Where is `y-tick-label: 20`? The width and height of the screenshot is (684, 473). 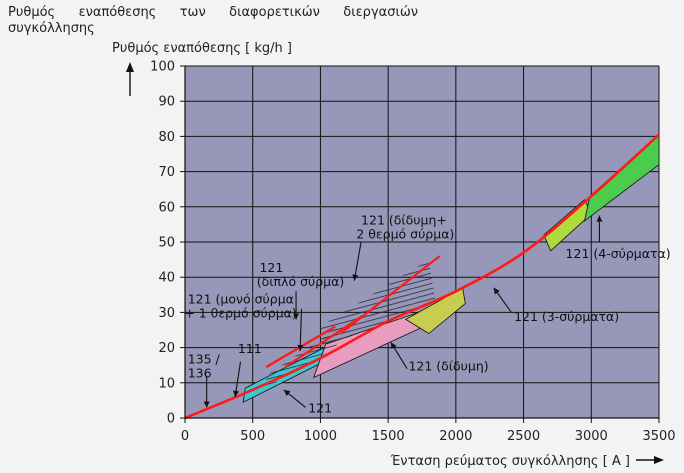 y-tick-label: 20 is located at coordinates (166, 348).